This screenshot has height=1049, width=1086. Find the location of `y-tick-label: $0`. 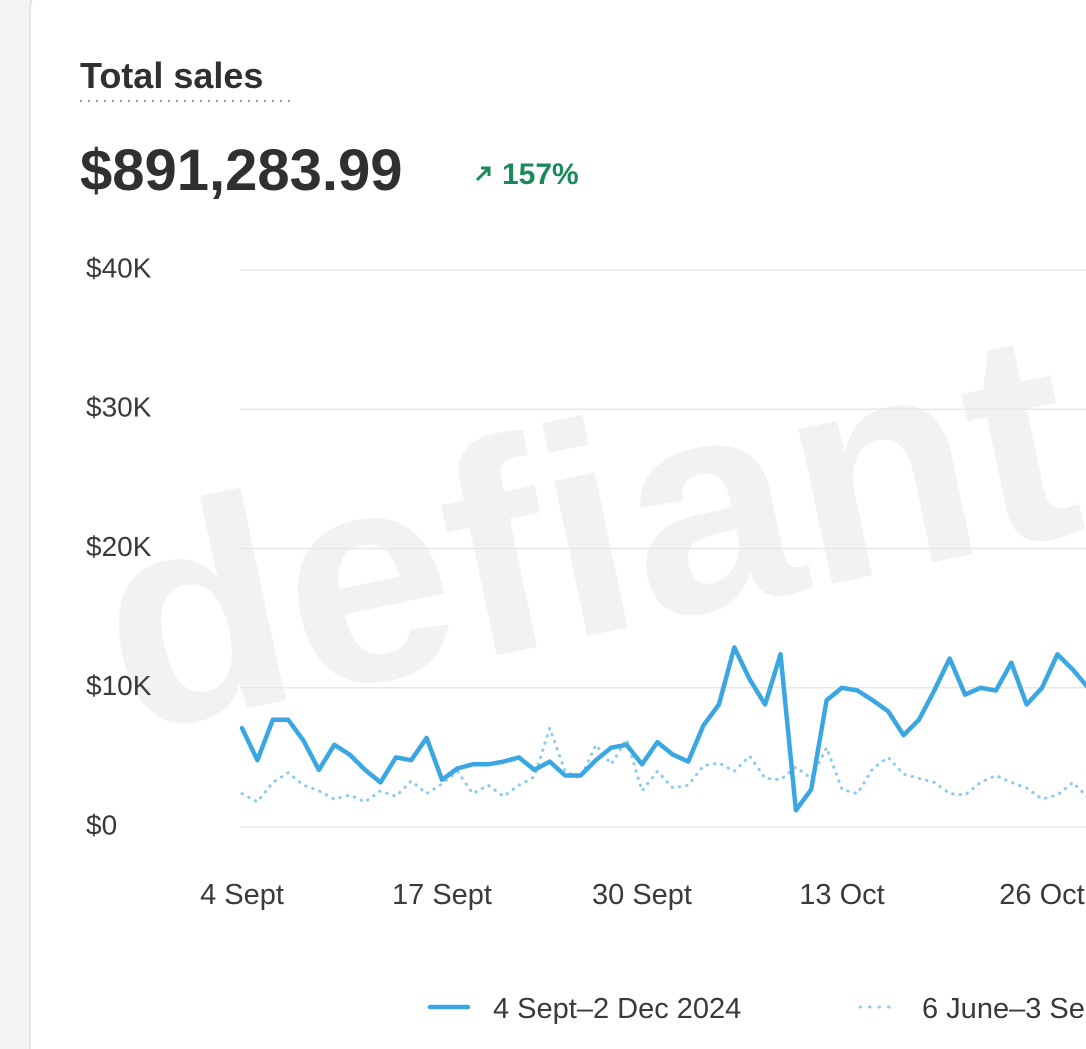

y-tick-label: $0 is located at coordinates (101, 824).